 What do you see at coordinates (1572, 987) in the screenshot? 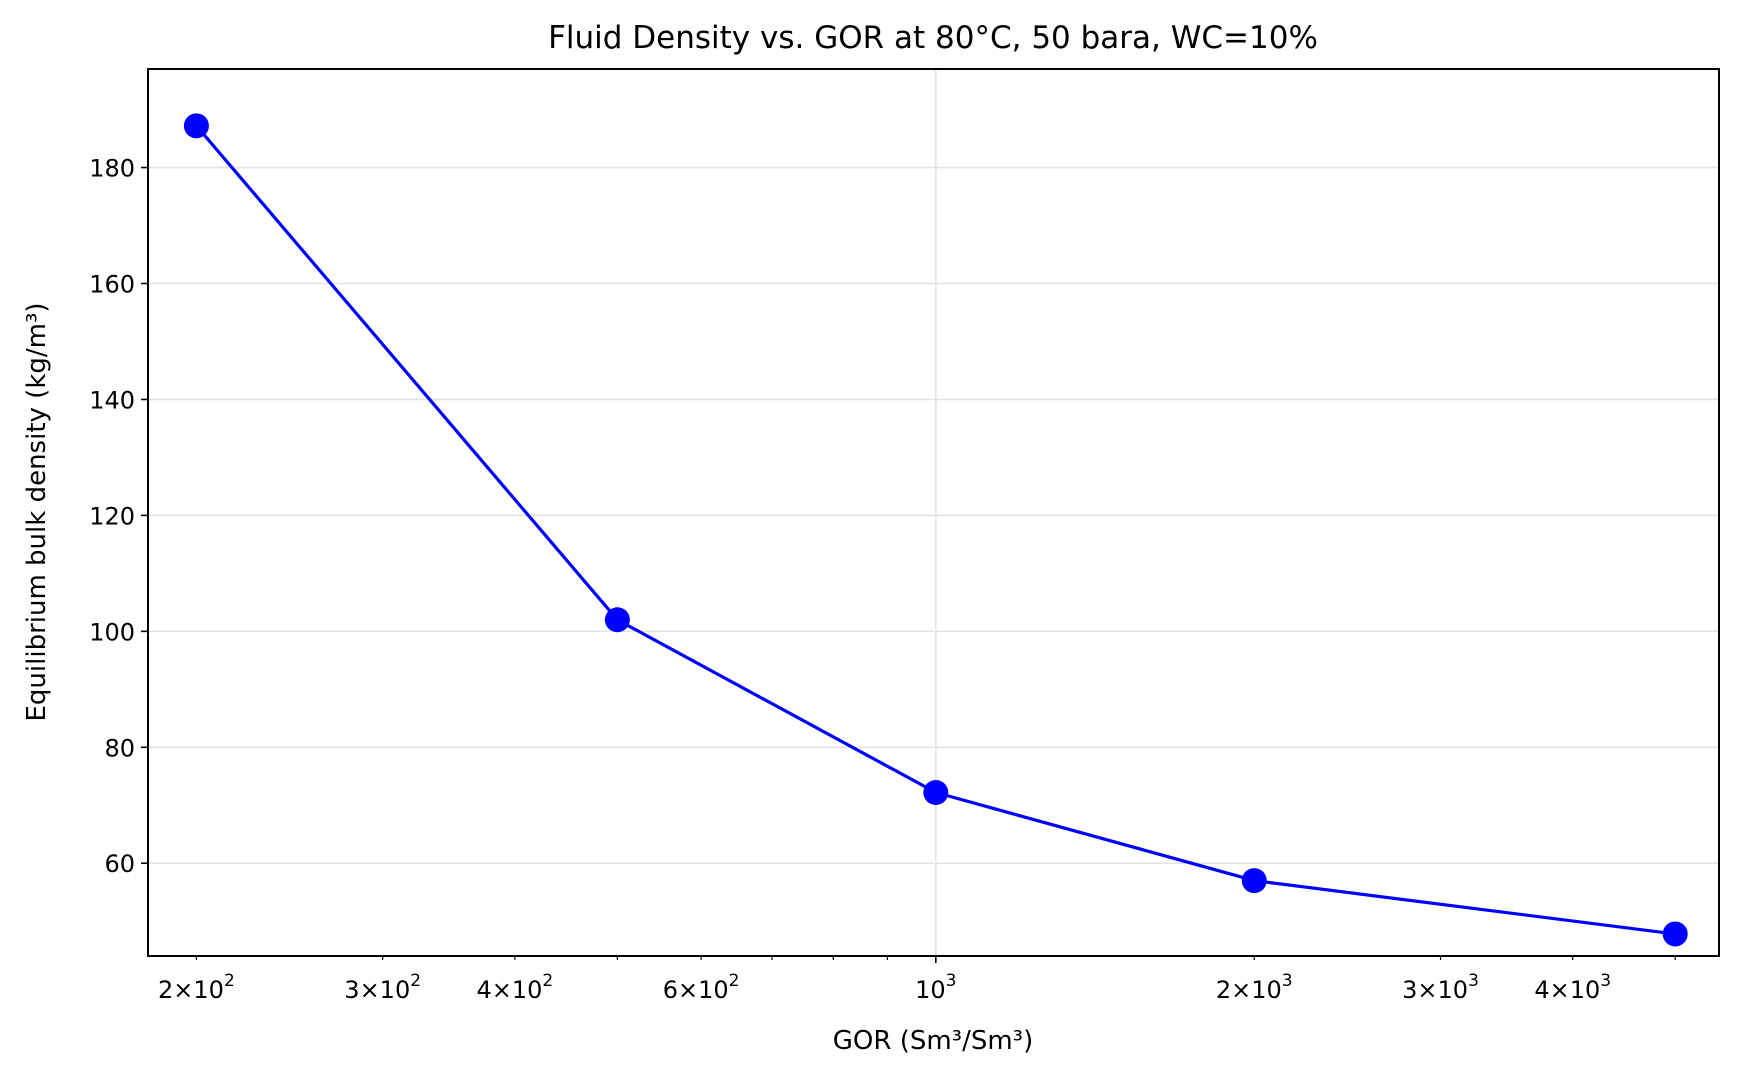
I see `x-tick-label: 4×10³` at bounding box center [1572, 987].